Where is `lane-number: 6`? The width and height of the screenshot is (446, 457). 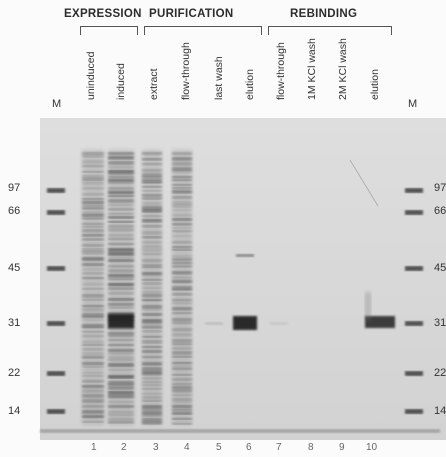
lane-number: 6 is located at coordinates (249, 447).